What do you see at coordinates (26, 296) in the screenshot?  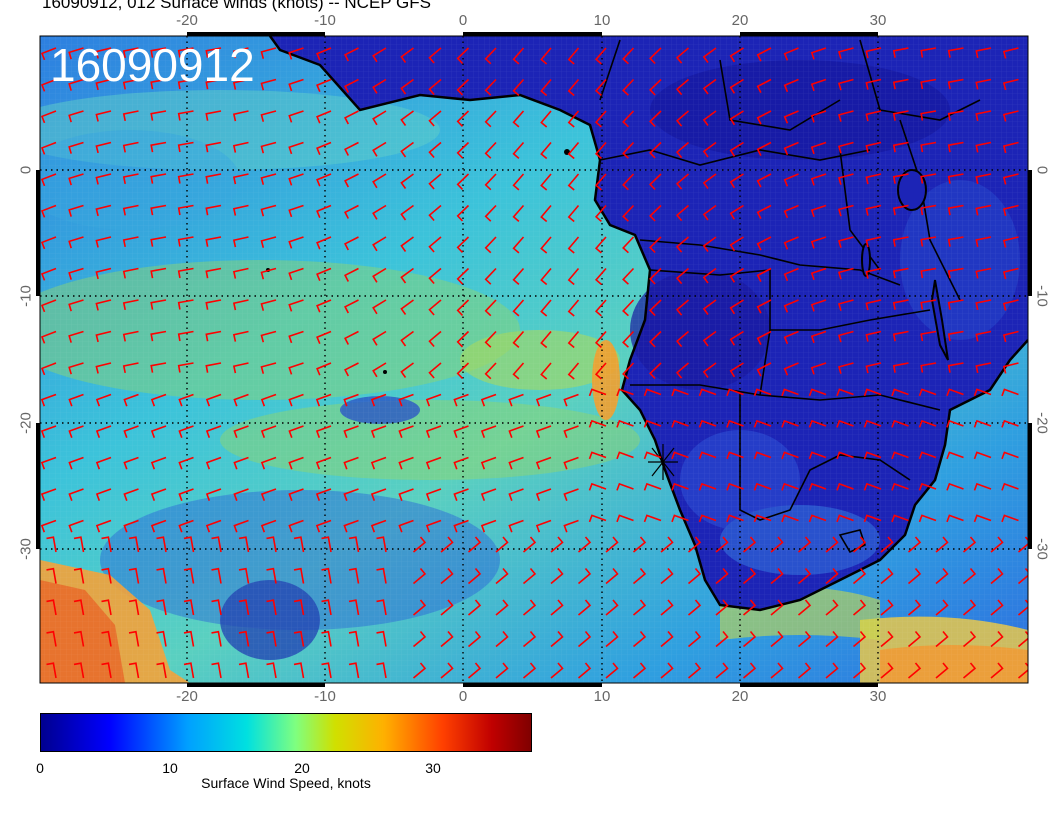 I see `lat-label-left: -10` at bounding box center [26, 296].